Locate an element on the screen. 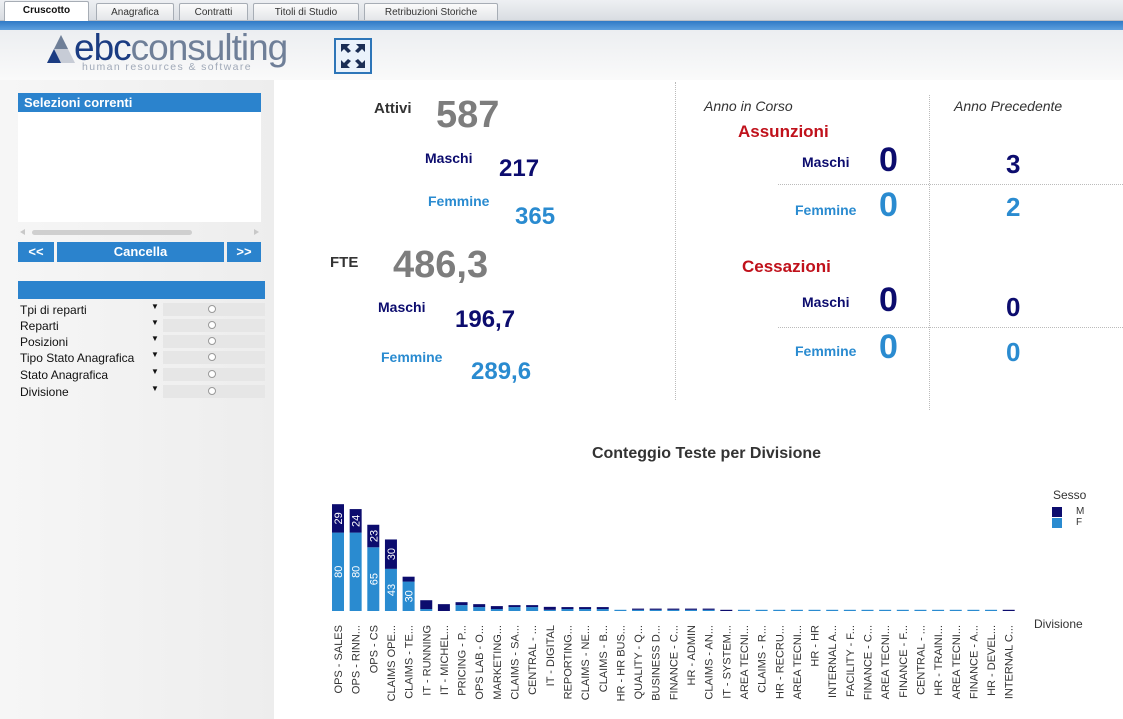 The height and width of the screenshot is (719, 1123). filter-row-posizioni: Posizioni ▼ is located at coordinates (141, 341).